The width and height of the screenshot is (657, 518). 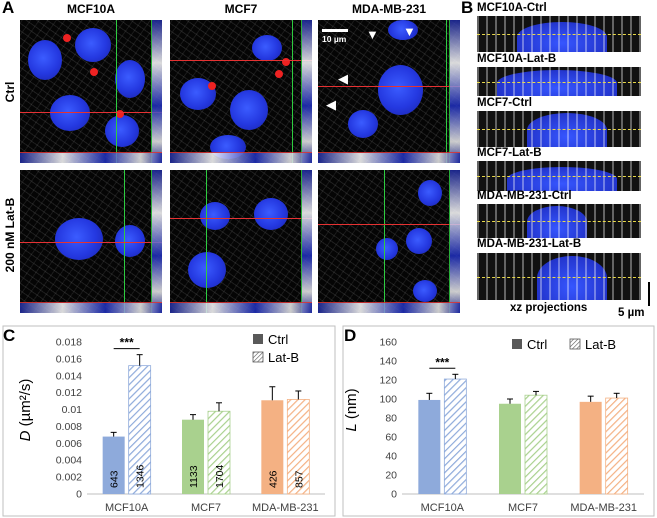 What do you see at coordinates (69, 461) in the screenshot?
I see `y-tick-label: 0.004` at bounding box center [69, 461].